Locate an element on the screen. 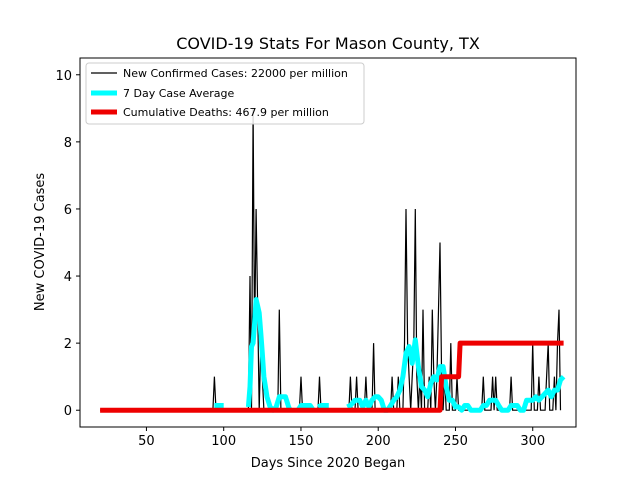  x-tick-label-250: 250 is located at coordinates (455, 441).